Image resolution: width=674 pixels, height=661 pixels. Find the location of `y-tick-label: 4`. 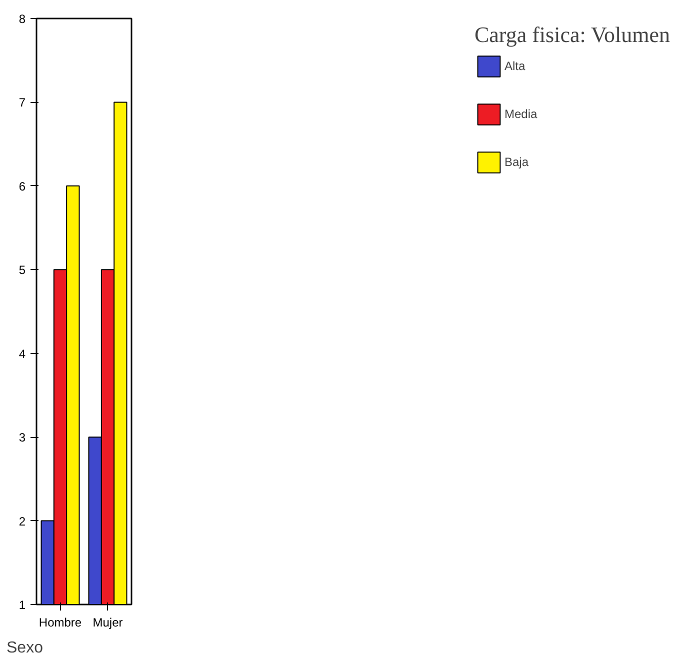

y-tick-label: 4 is located at coordinates (22, 353).